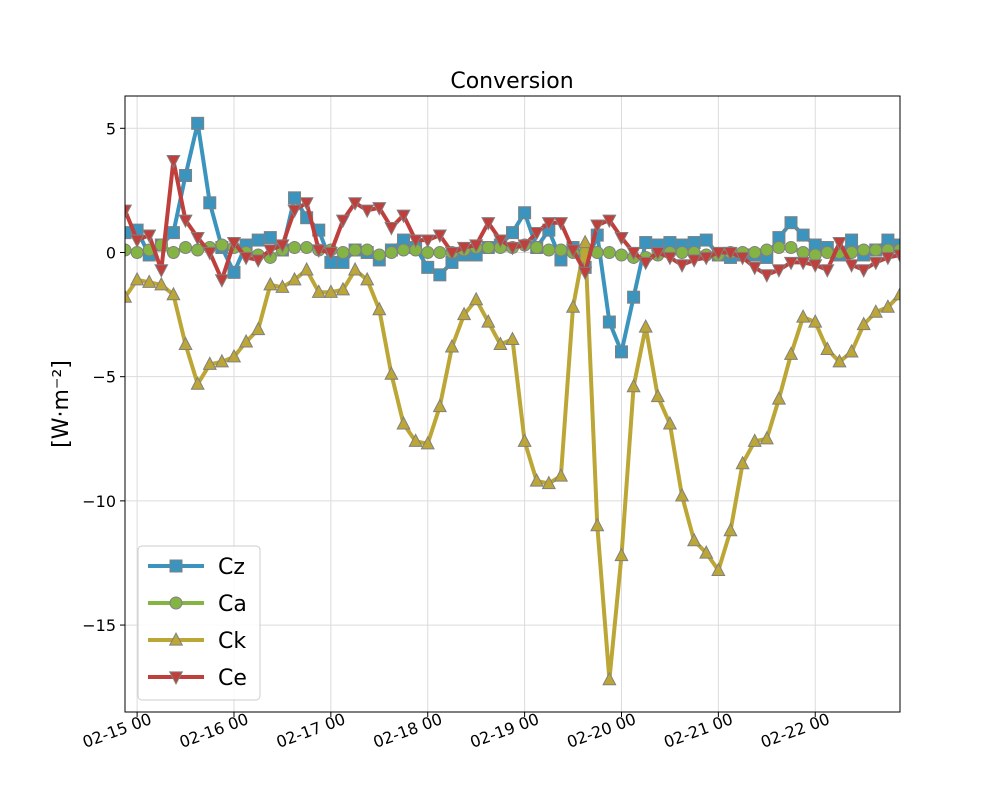 This screenshot has height=800, width=1000. What do you see at coordinates (231, 567) in the screenshot?
I see `legend-label: Cz` at bounding box center [231, 567].